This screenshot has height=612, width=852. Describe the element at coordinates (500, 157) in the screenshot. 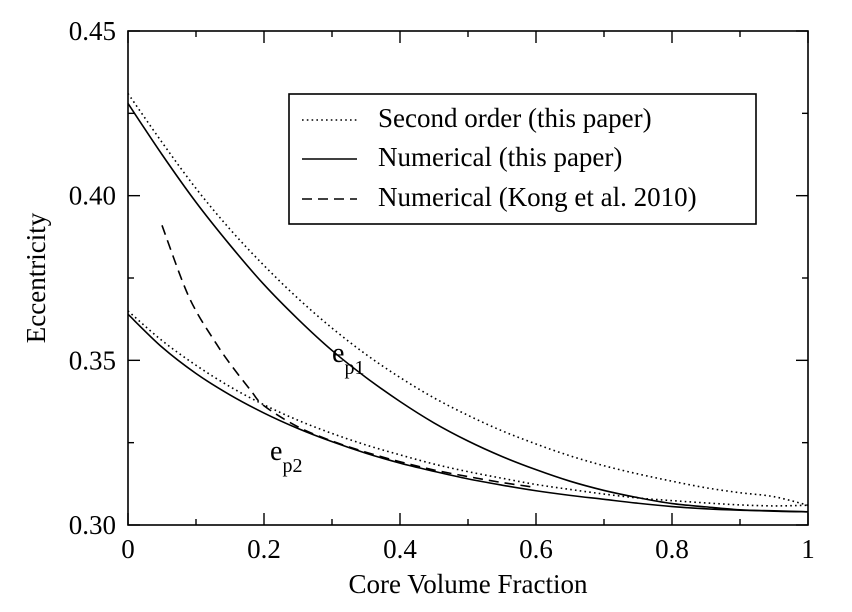

I see `legend-label-numerical: Numerical (this paper)` at that location.